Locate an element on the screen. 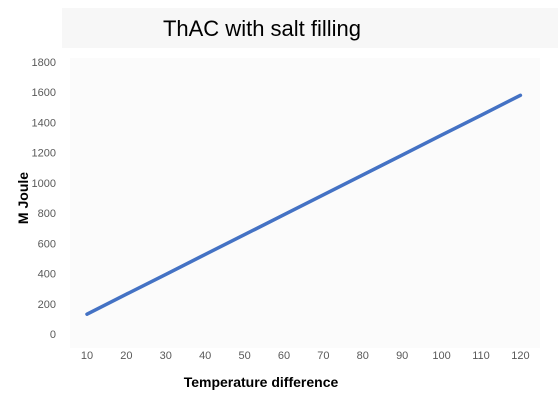 The width and height of the screenshot is (559, 404). title-band is located at coordinates (310, 28).